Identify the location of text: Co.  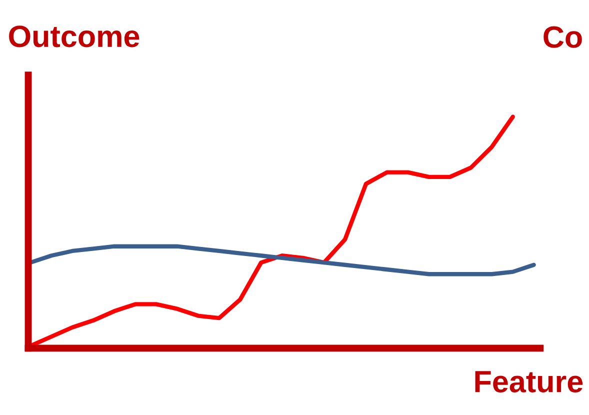
(563, 37).